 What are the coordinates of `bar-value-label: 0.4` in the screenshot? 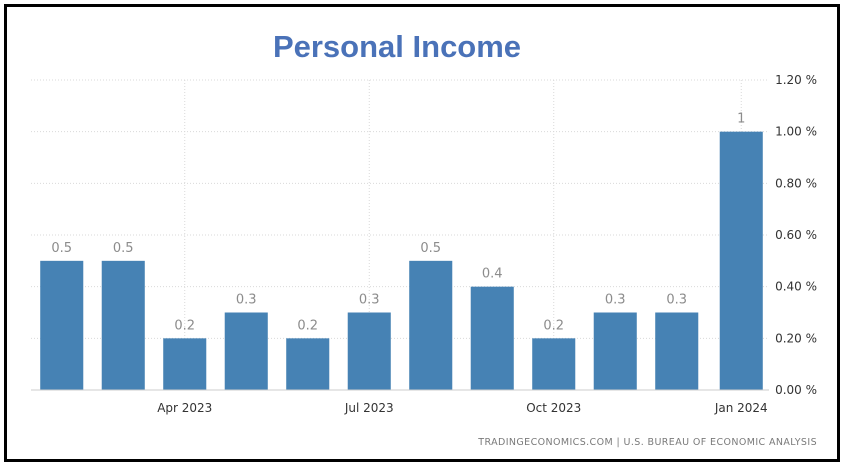 It's located at (492, 274).